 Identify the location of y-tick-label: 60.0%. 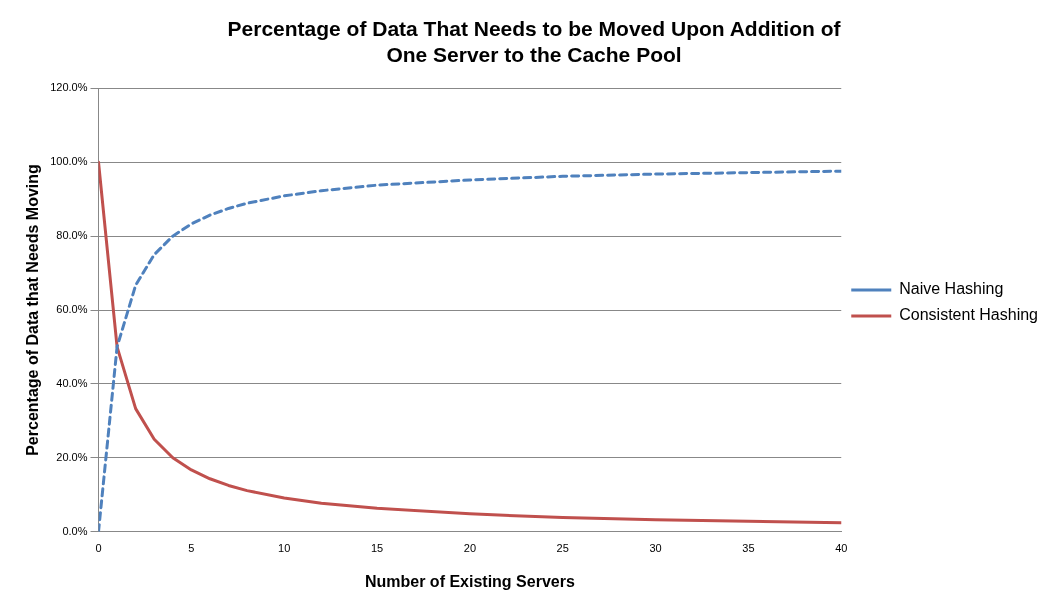
(72, 309).